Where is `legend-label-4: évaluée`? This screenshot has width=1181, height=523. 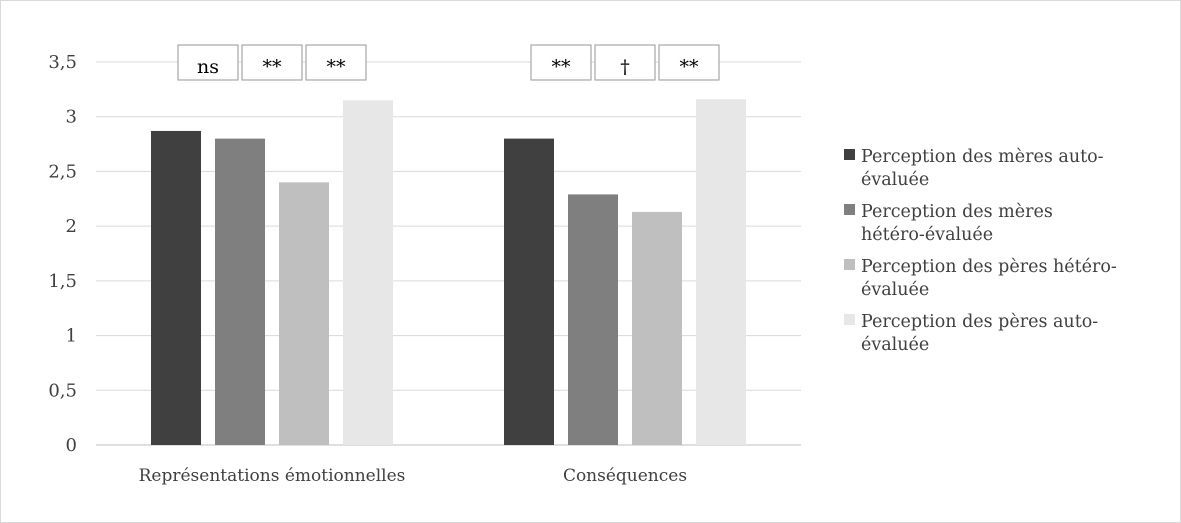
legend-label-4: évaluée is located at coordinates (895, 345).